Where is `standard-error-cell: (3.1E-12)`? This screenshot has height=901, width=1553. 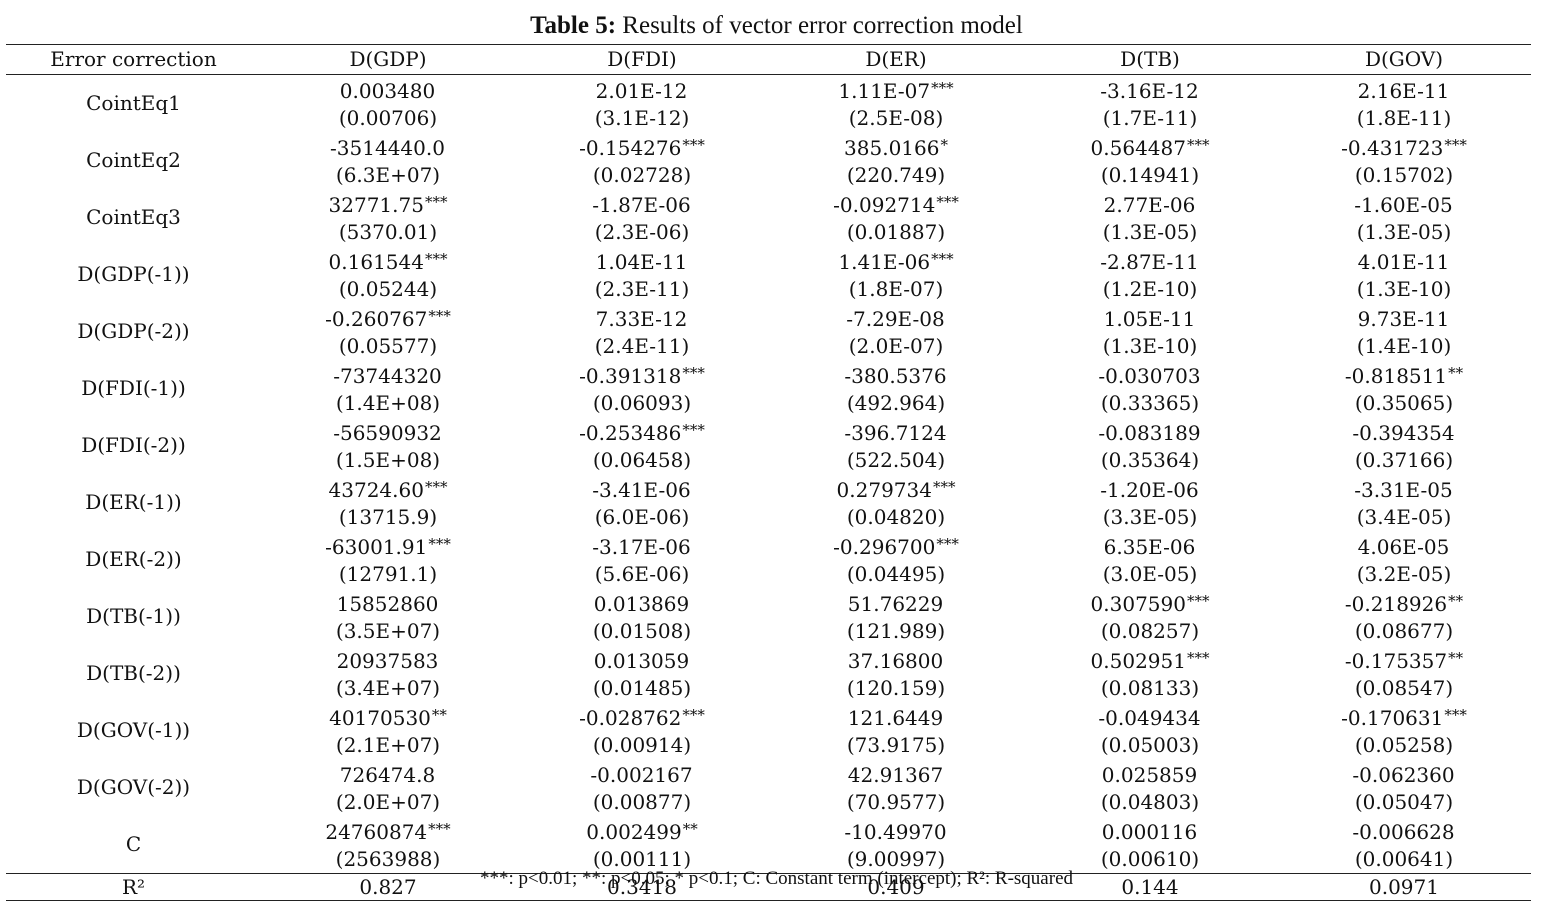
standard-error-cell: (3.1E-12) is located at coordinates (642, 118).